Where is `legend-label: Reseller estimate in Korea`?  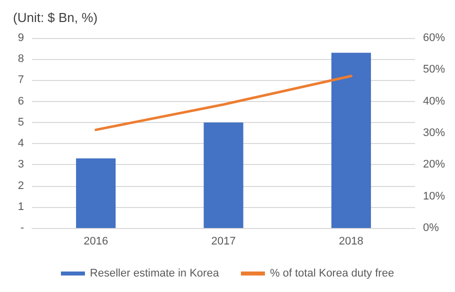
legend-label: Reseller estimate in Korea is located at coordinates (155, 274).